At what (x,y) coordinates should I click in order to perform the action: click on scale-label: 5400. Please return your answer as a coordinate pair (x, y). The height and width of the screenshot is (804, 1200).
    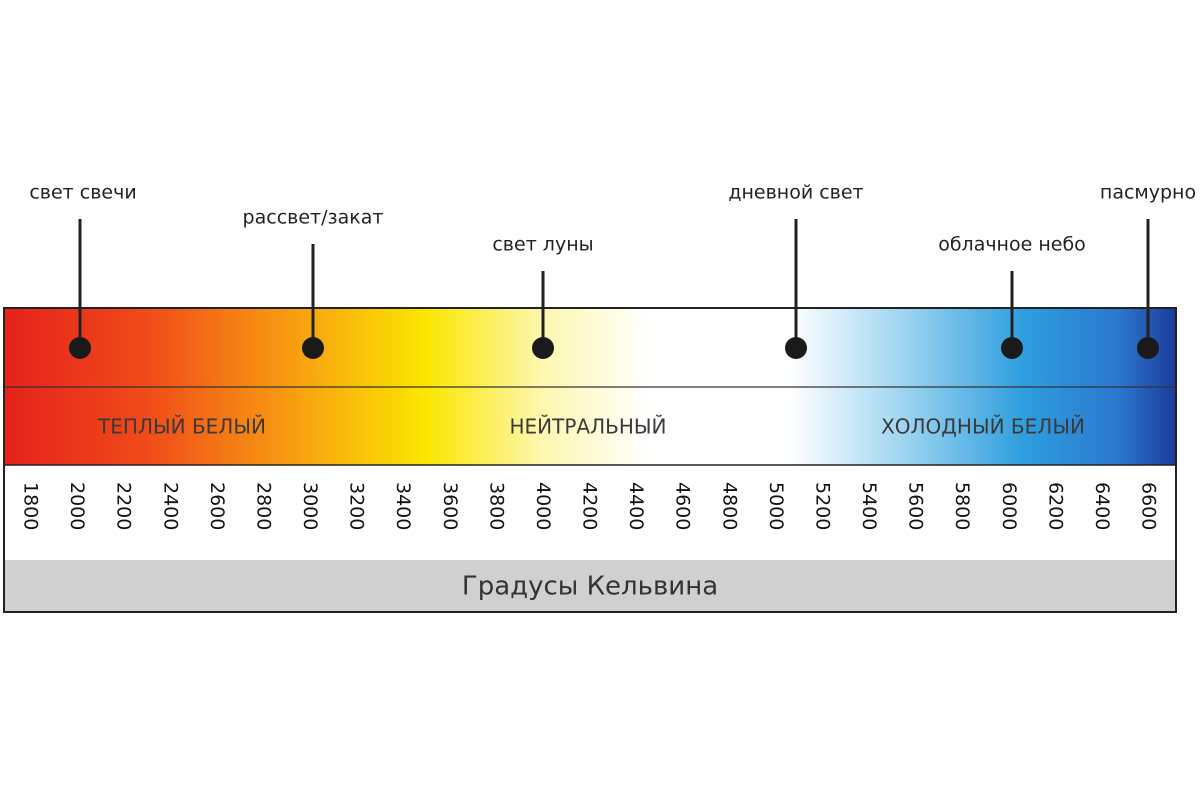
    Looking at the image, I should click on (869, 506).